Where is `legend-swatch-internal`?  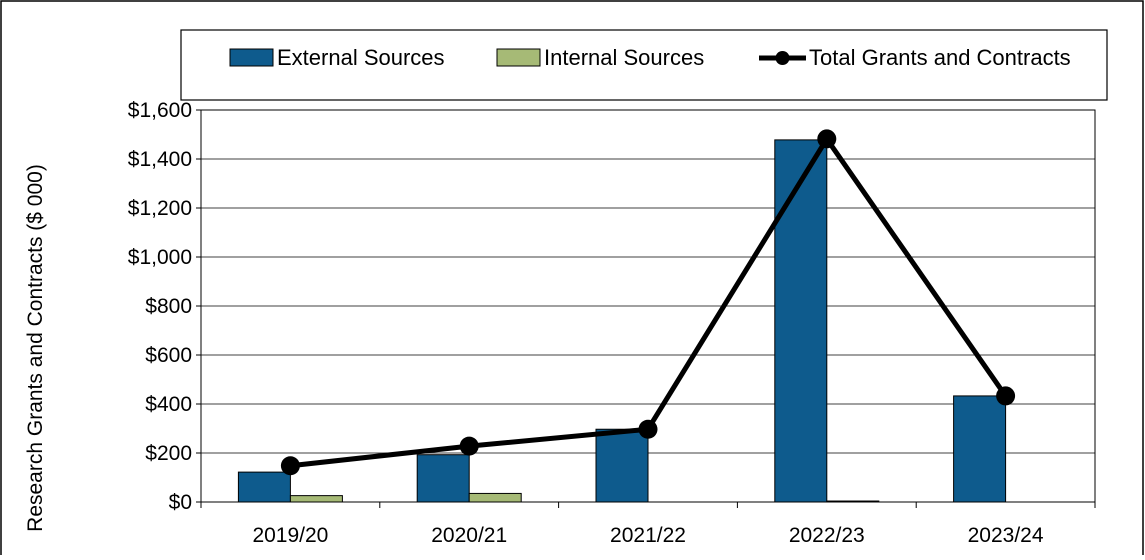
legend-swatch-internal is located at coordinates (518, 57).